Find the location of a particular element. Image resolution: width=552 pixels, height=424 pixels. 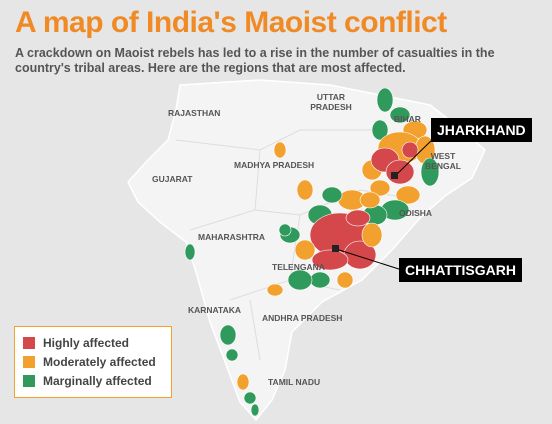

region-label: ODISHA is located at coordinates (416, 213).